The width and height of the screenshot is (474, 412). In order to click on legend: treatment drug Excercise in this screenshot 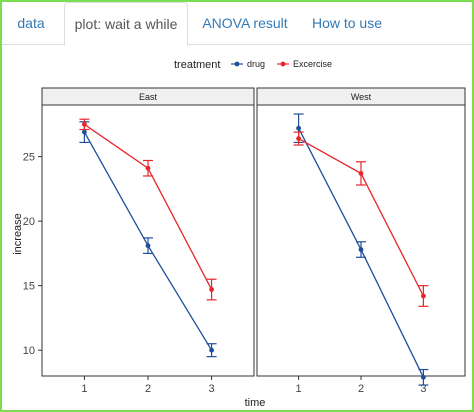, I will do `click(253, 65)`.